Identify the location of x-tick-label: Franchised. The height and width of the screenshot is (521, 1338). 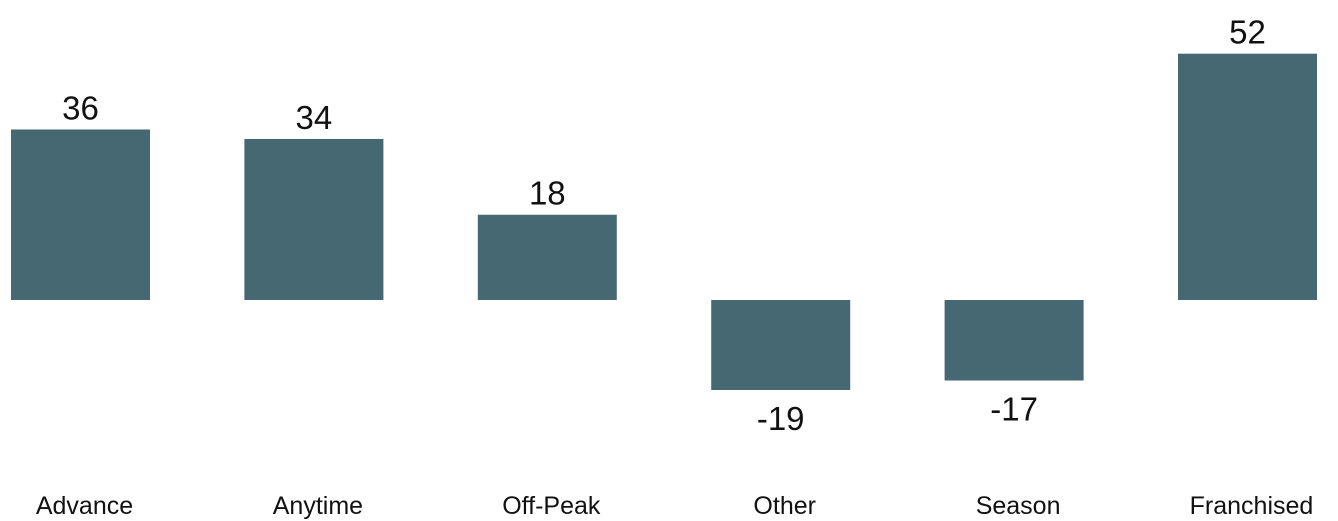
(1252, 506).